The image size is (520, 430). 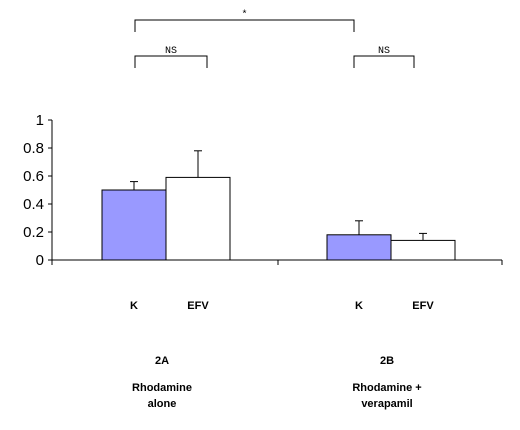 I want to click on group-label: 2A, so click(x=162, y=361).